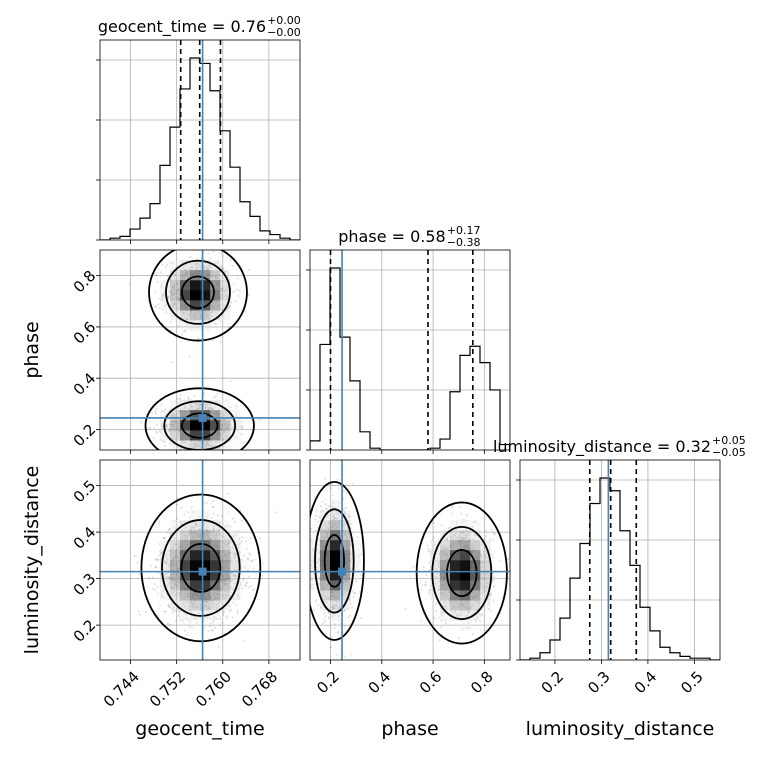  Describe the element at coordinates (284, 32) in the screenshot. I see `title-sub: −0.00` at that location.